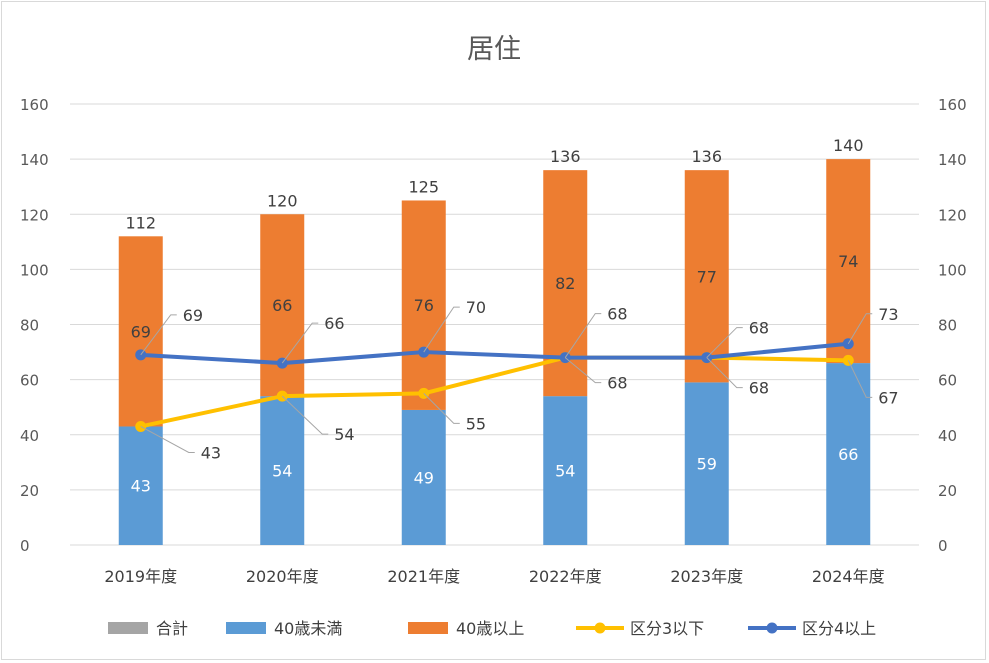 The image size is (989, 663). Describe the element at coordinates (282, 305) in the screenshot. I see `bar-label-40-over: 66` at that location.